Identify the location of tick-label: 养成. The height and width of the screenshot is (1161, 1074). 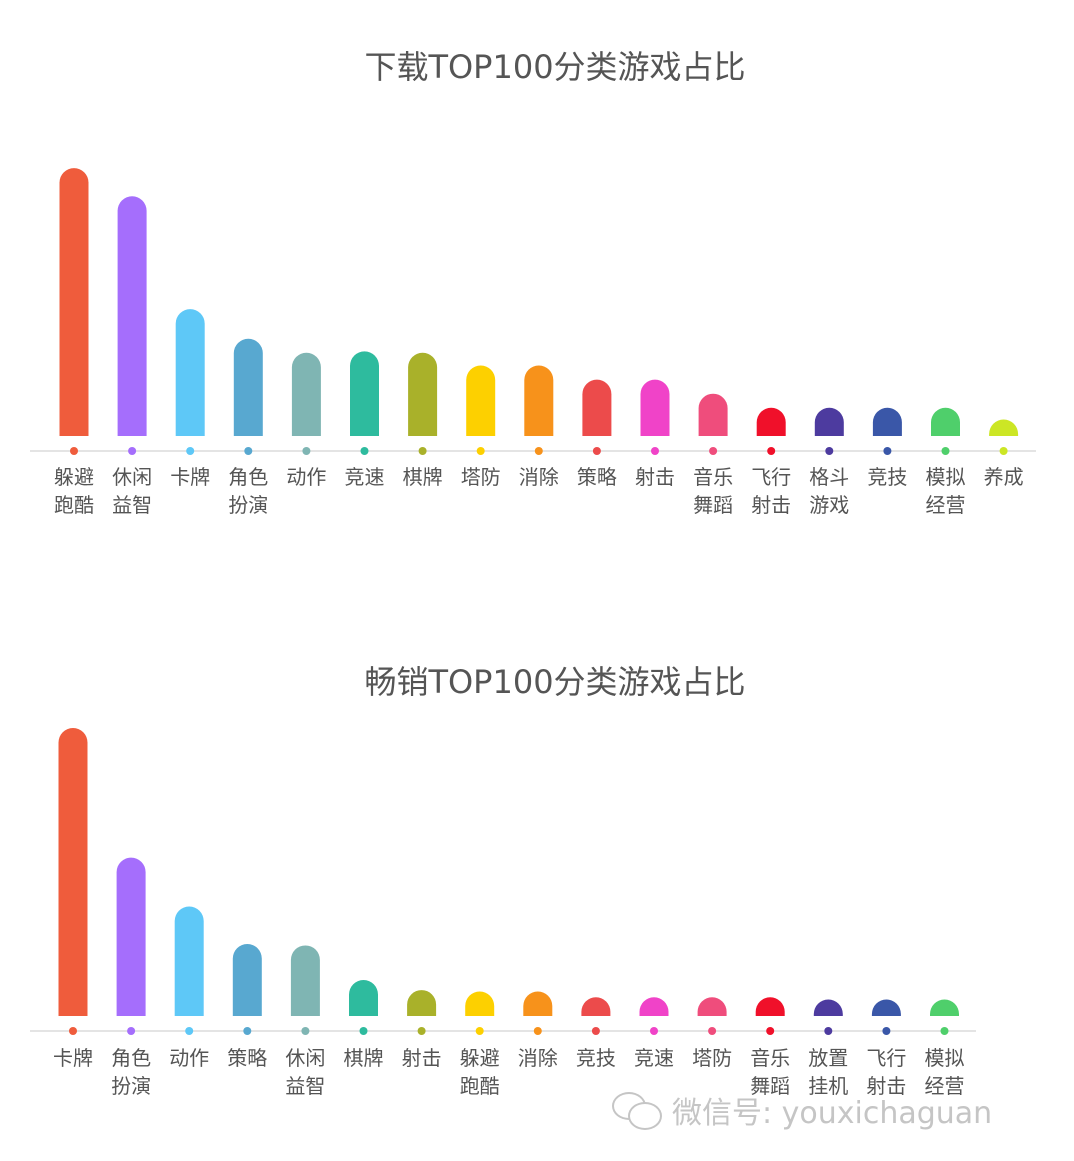
(1004, 477).